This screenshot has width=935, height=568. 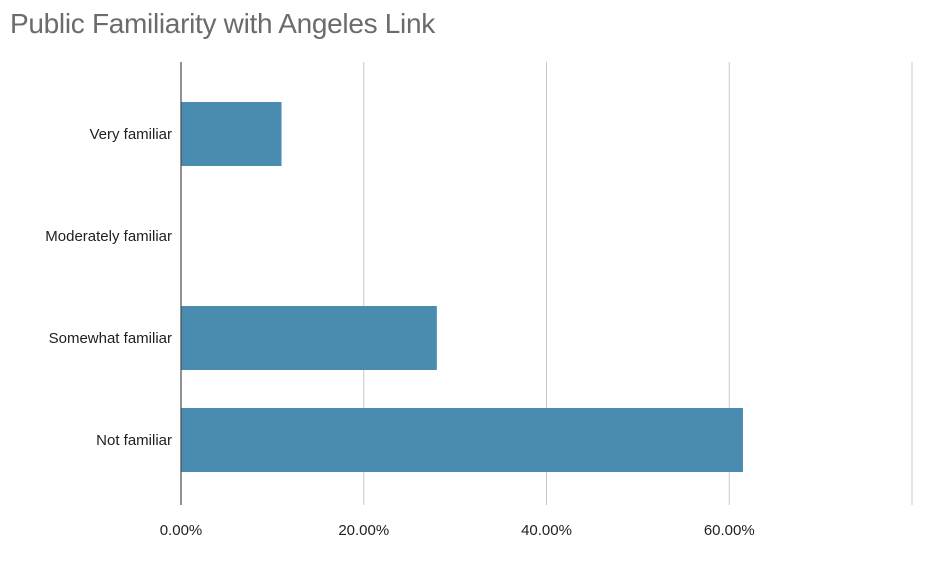 What do you see at coordinates (134, 440) in the screenshot?
I see `category-label: Not familiar` at bounding box center [134, 440].